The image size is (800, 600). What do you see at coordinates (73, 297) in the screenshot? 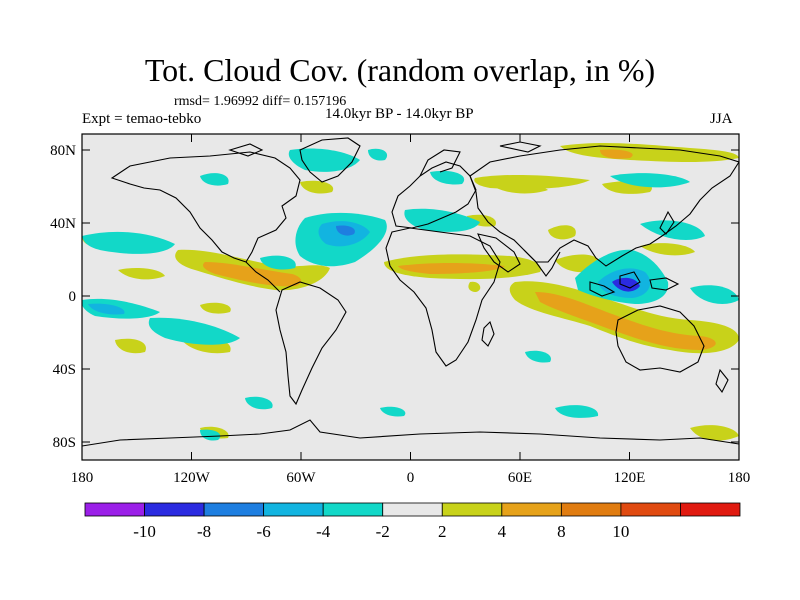
I see `y-tick-label: 0` at bounding box center [73, 297].